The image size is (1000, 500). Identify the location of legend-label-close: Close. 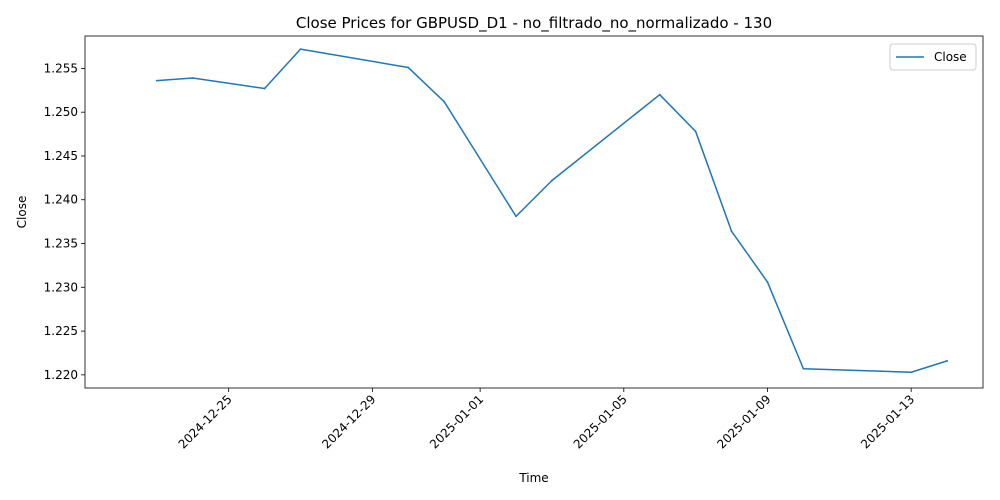
(950, 57).